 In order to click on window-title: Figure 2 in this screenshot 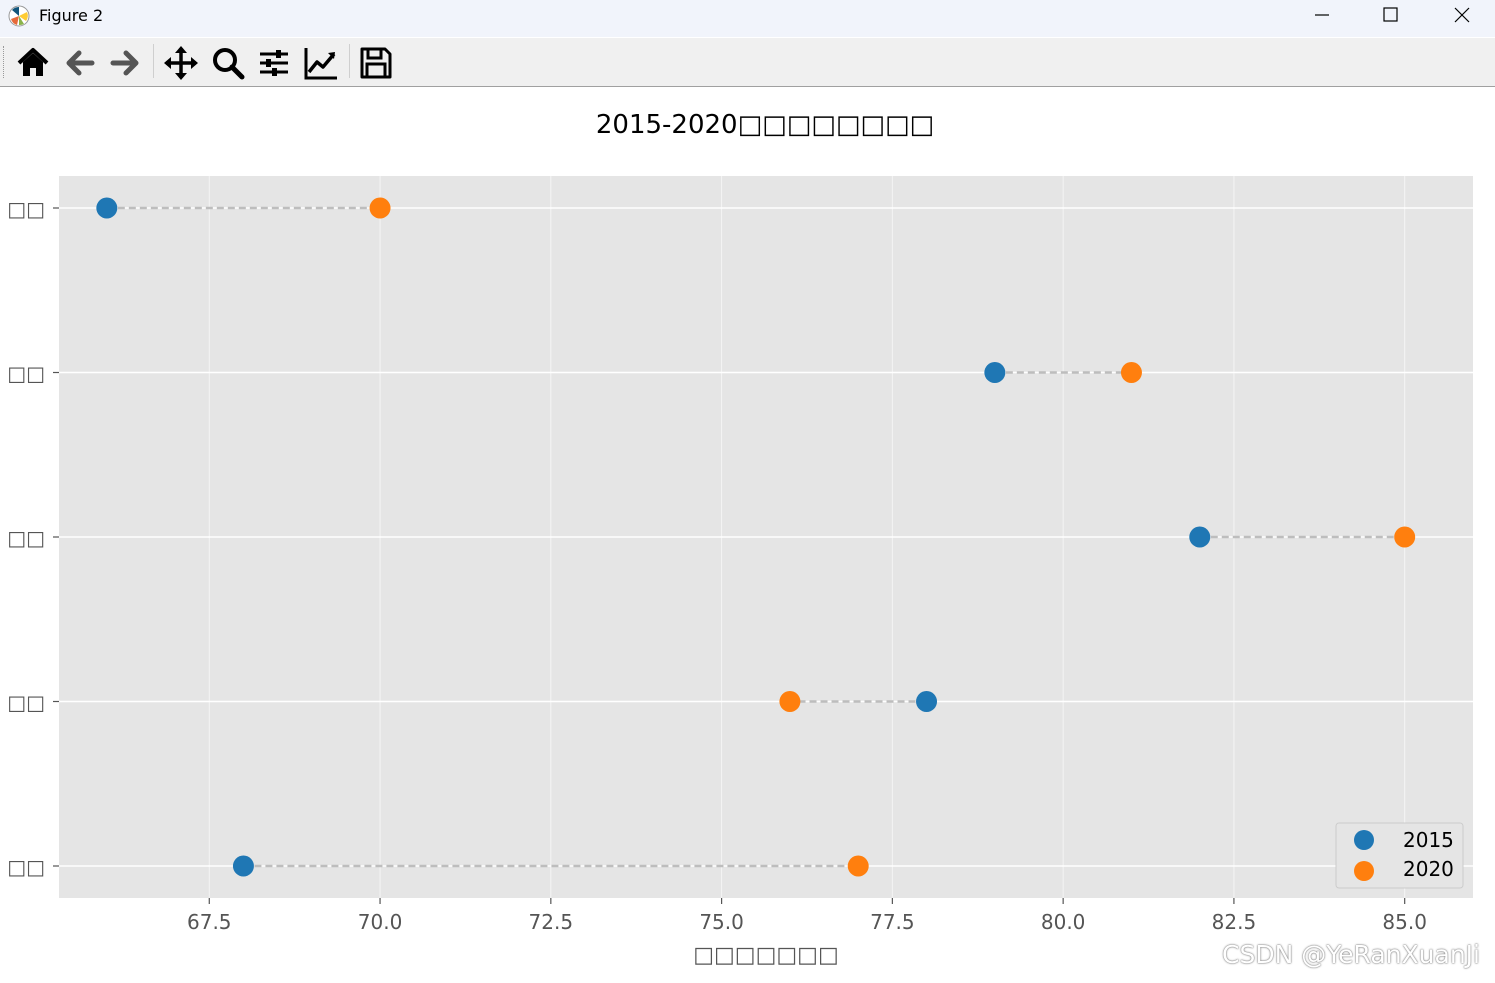, I will do `click(71, 15)`.